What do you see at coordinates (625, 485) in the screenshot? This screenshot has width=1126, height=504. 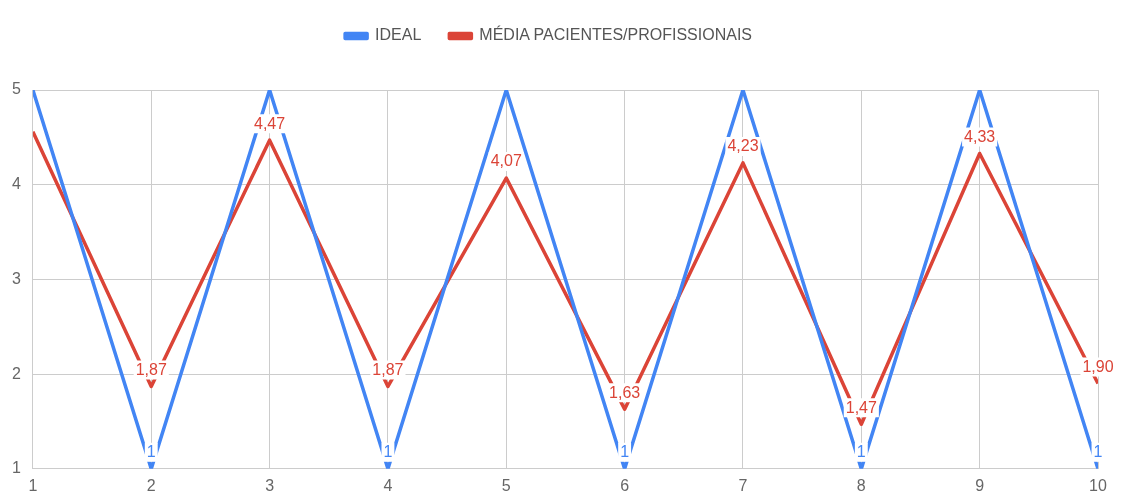 I see `x-tick-label: 6` at bounding box center [625, 485].